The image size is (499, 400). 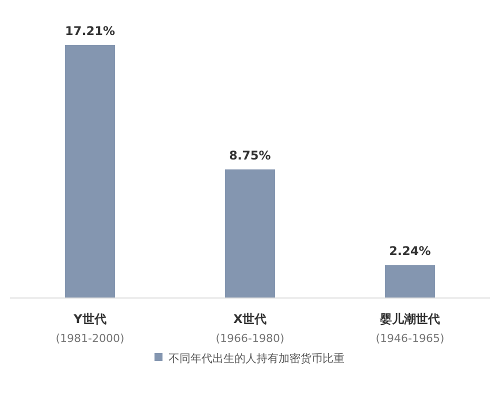 What do you see at coordinates (410, 328) in the screenshot?
I see `x-tick-label: 婴儿潮世代 (1946-1965)` at bounding box center [410, 328].